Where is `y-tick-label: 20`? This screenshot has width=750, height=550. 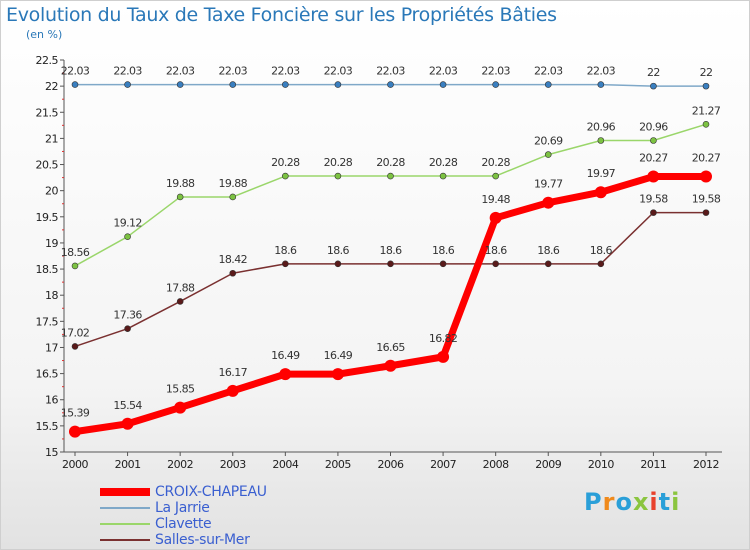
y-tick-label: 20 is located at coordinates (51, 191).